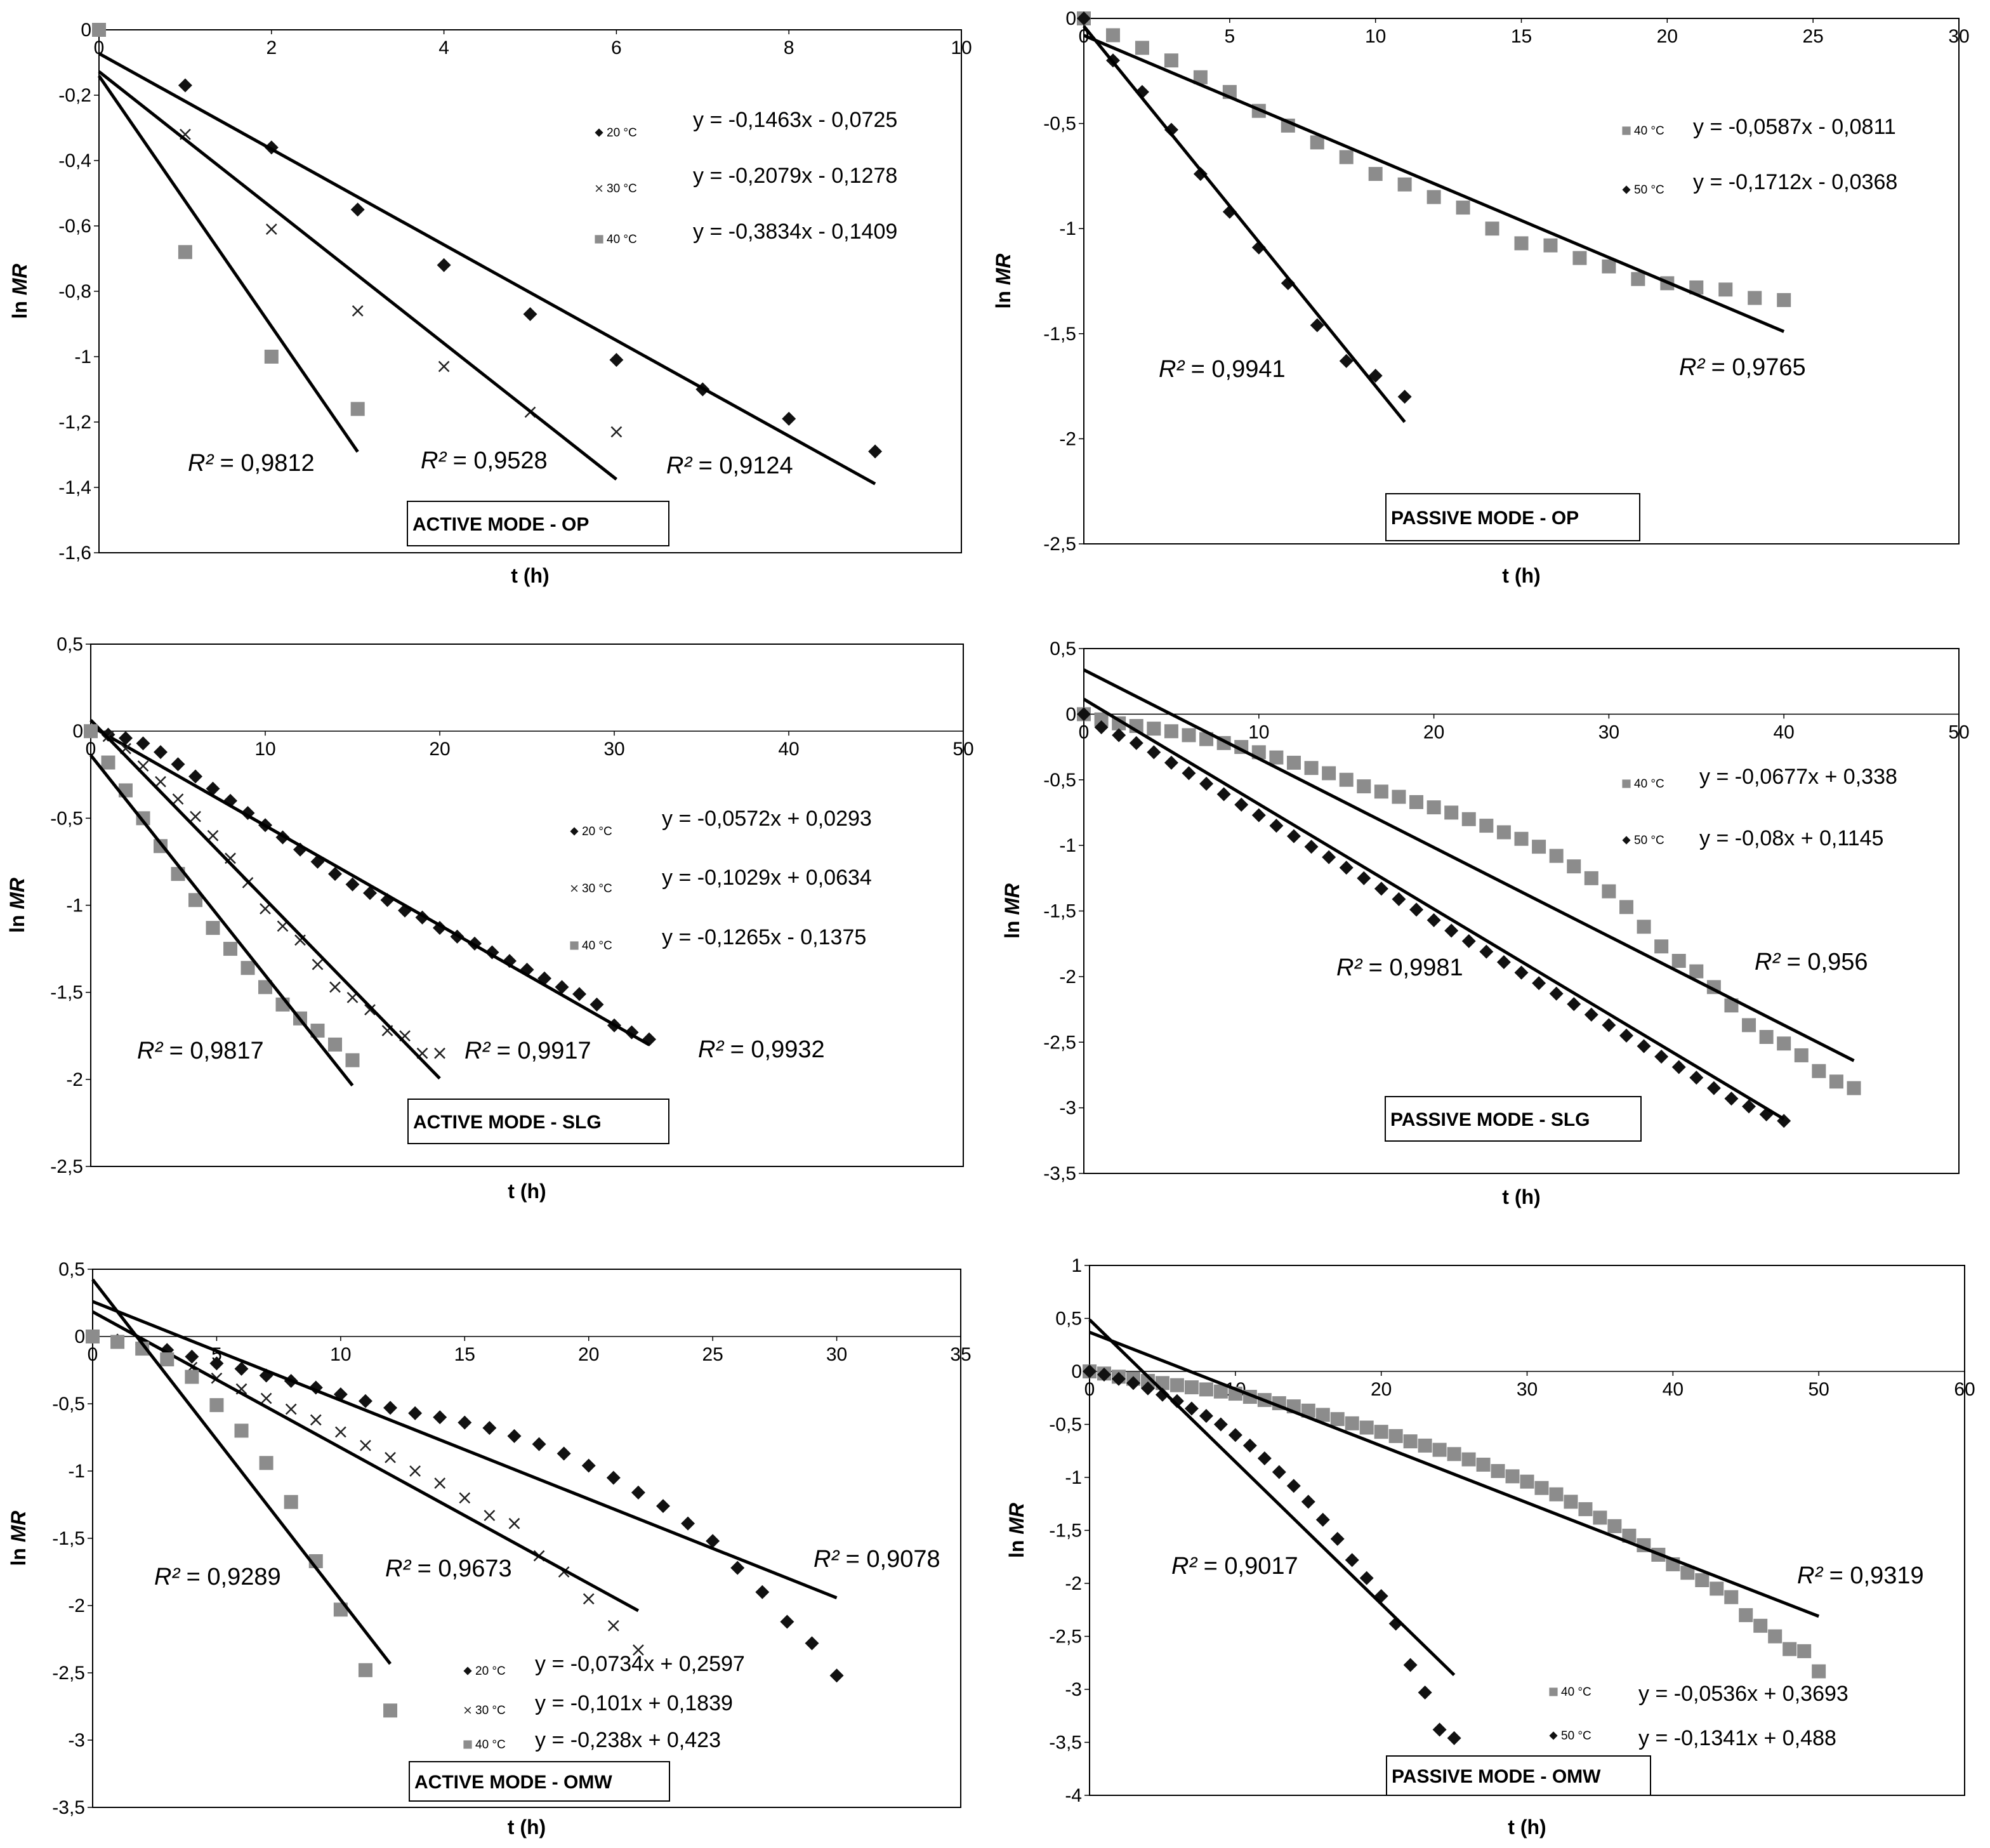 The width and height of the screenshot is (1990, 1848). What do you see at coordinates (622, 188) in the screenshot?
I see `legend-label: 30 °C` at bounding box center [622, 188].